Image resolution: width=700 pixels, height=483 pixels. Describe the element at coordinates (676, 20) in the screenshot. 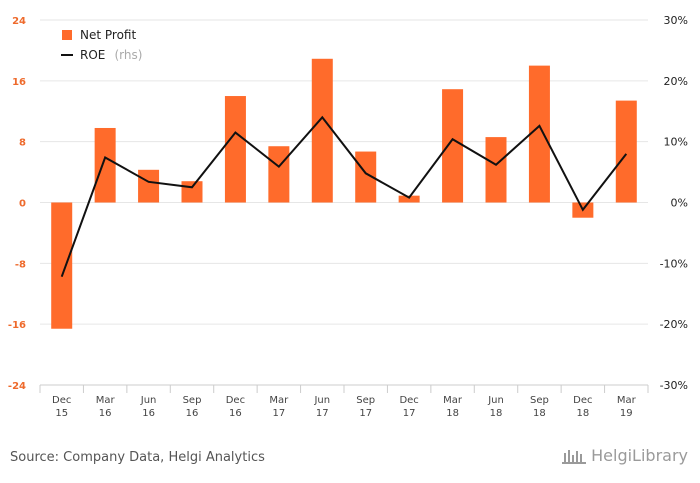

I see `right-tick-label: 30%` at that location.